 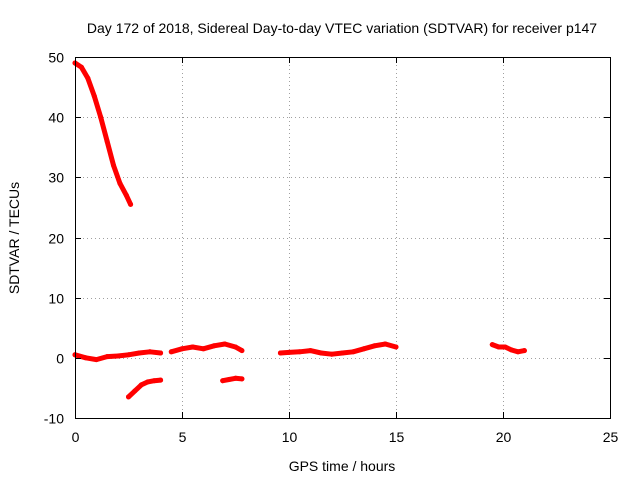 I want to click on x-tick-label: 0, so click(x=76, y=437).